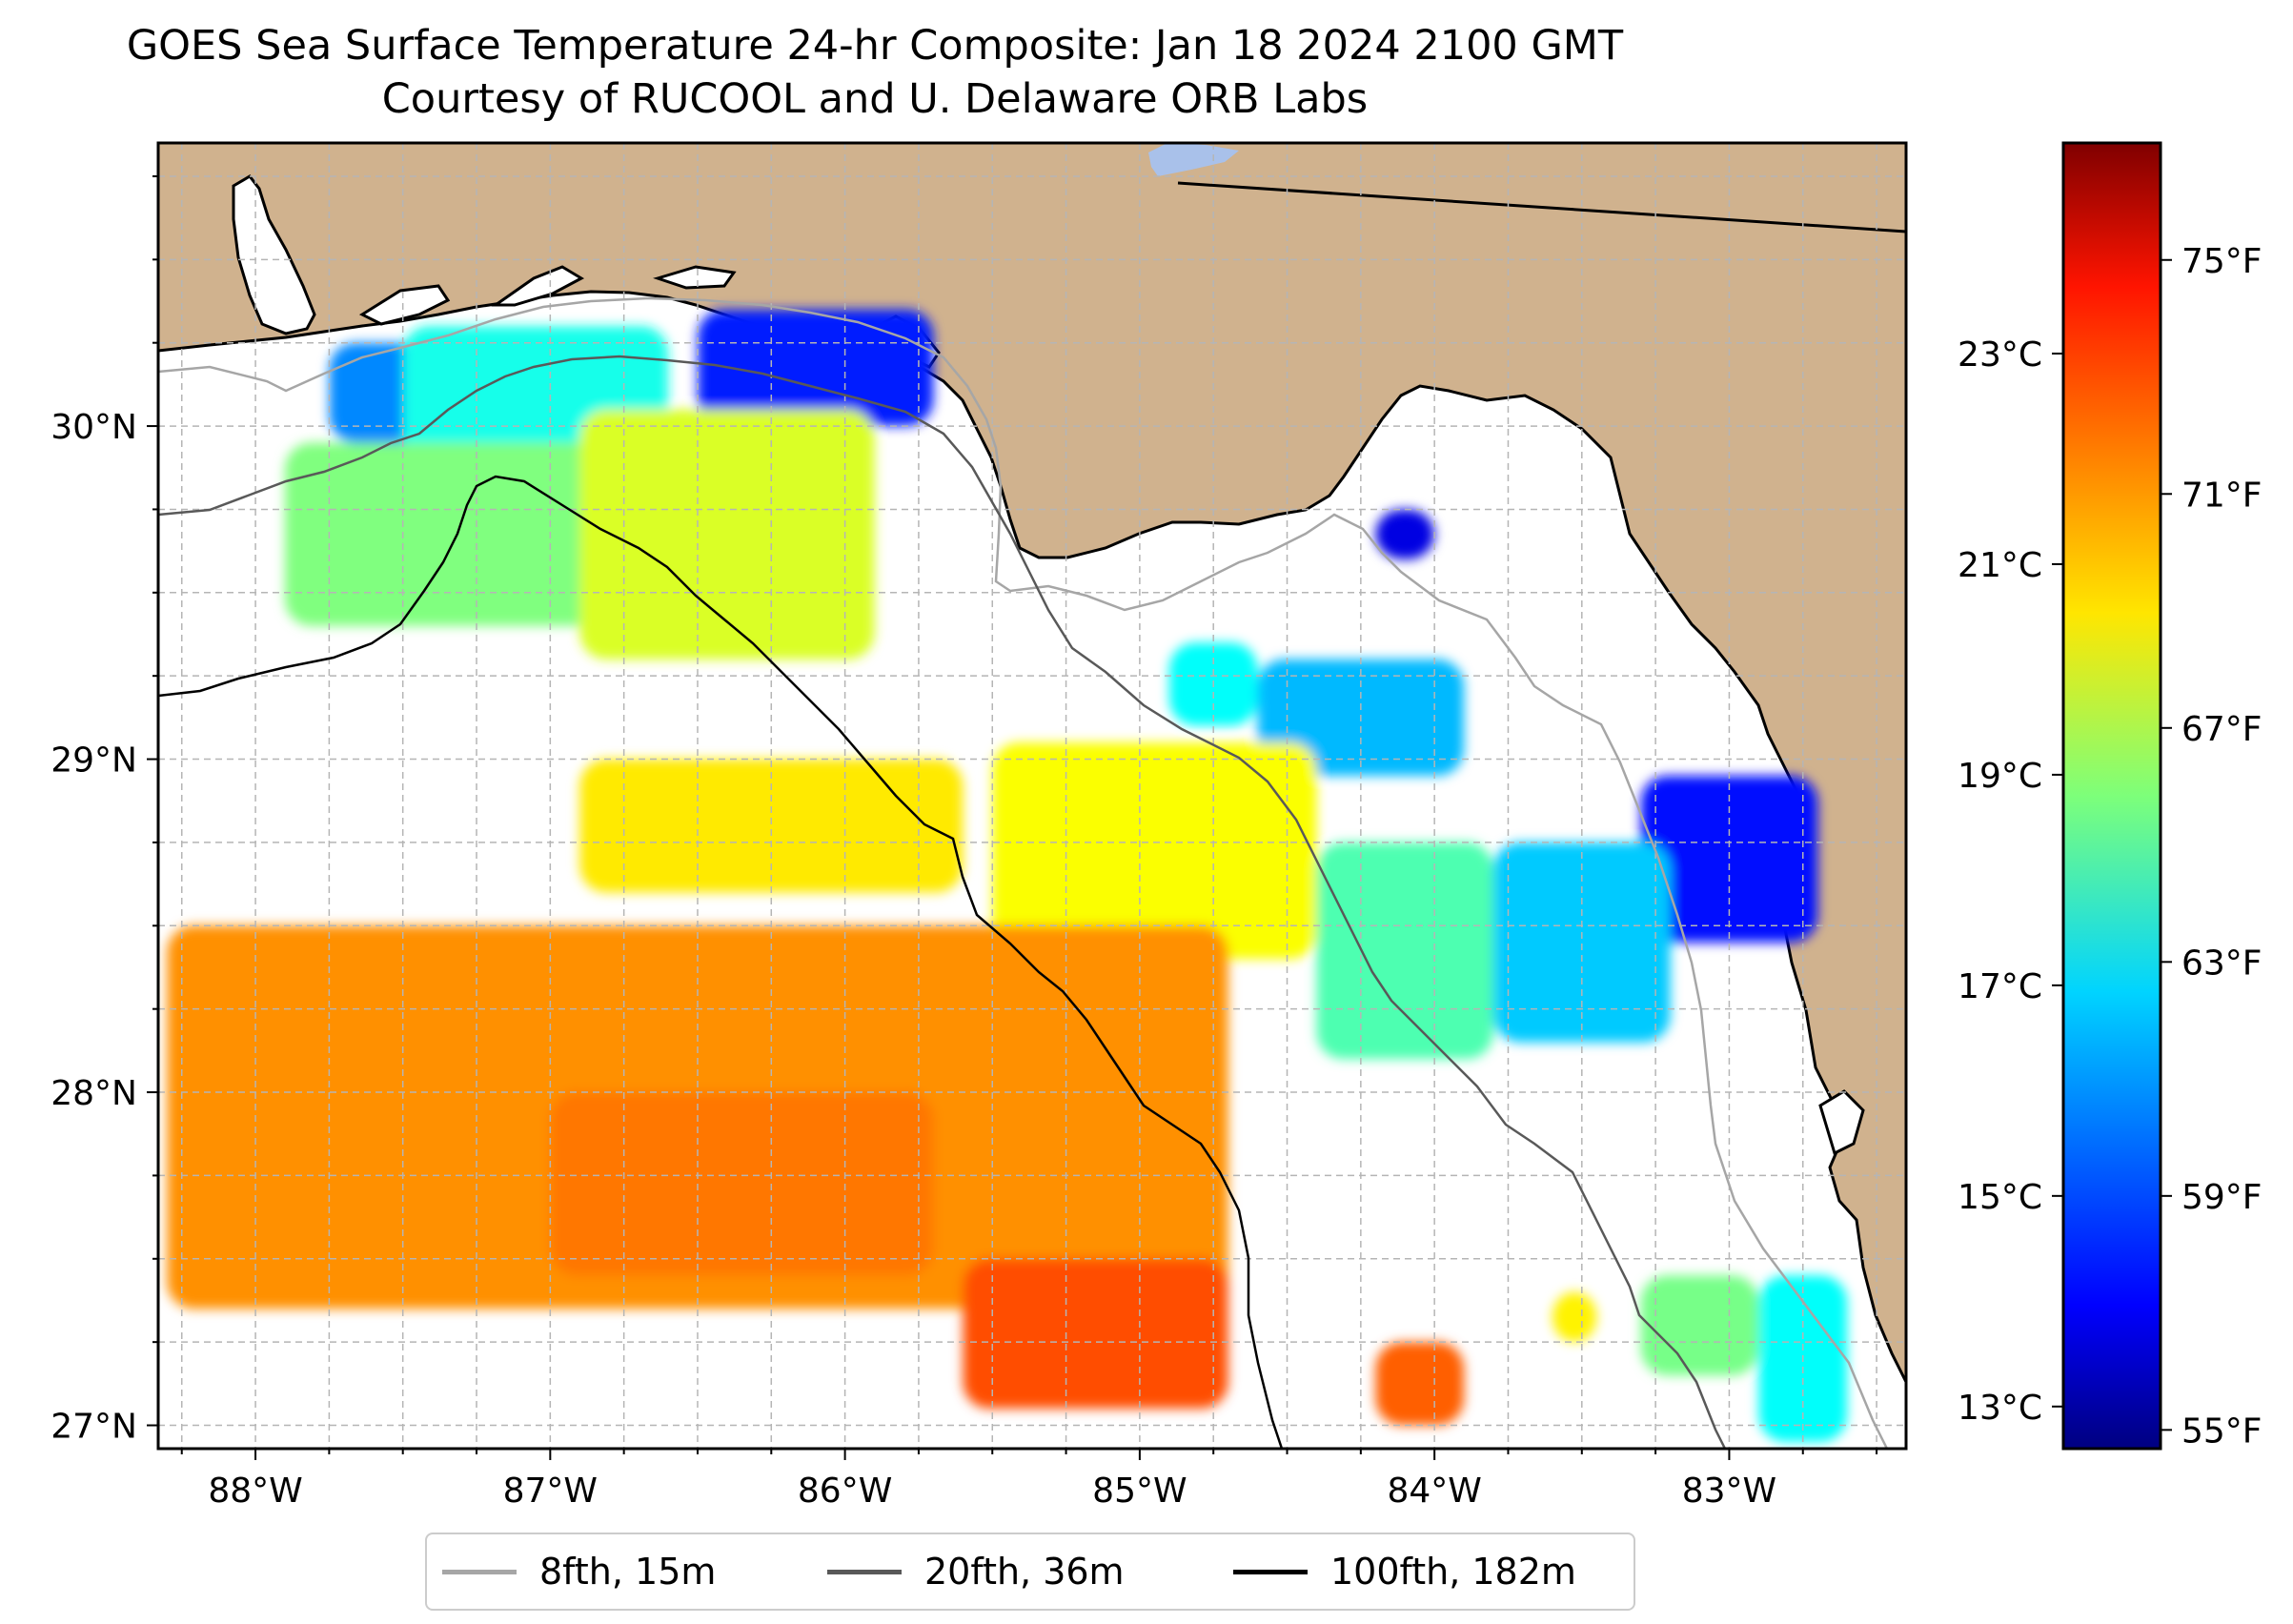  I want to click on colorbar-fahrenheit-ticks: 75°F 71°F 67°F 63°F 59°F 55°F, so click(2212, 846).